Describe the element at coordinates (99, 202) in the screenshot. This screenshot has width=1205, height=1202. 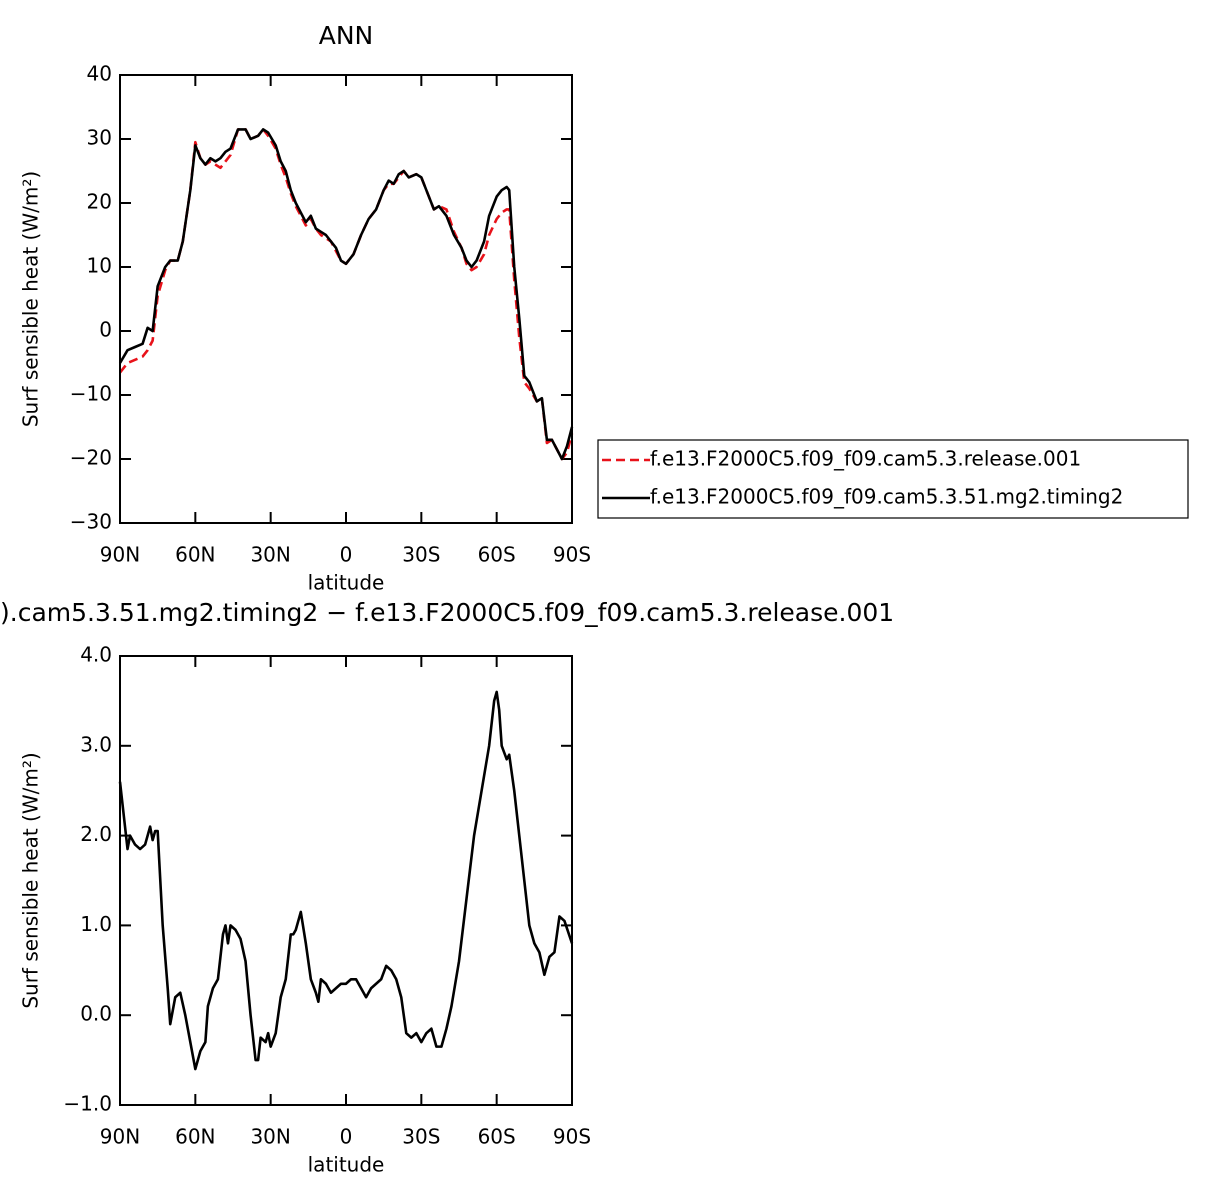
I see `y-tick-label: 20` at that location.